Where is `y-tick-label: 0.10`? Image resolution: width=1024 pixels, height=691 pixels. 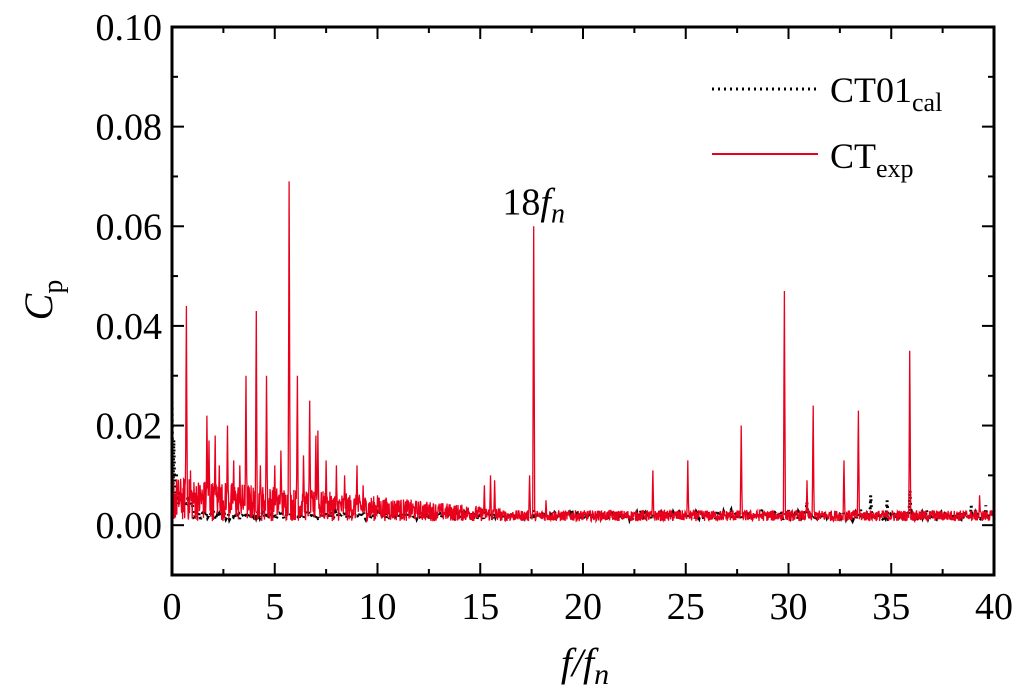
y-tick-label: 0.10 is located at coordinates (129, 28).